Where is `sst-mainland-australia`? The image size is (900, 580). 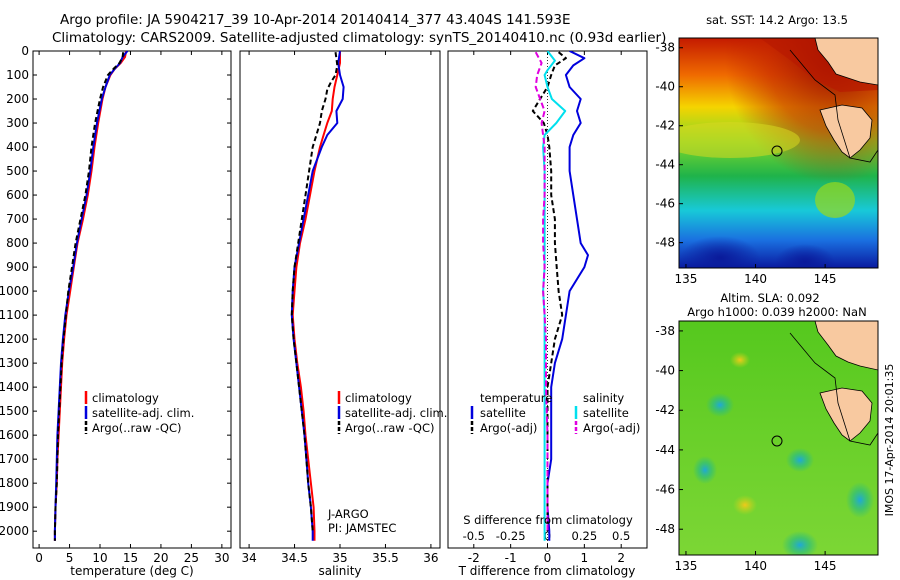 sst-mainland-australia is located at coordinates (846, 62).